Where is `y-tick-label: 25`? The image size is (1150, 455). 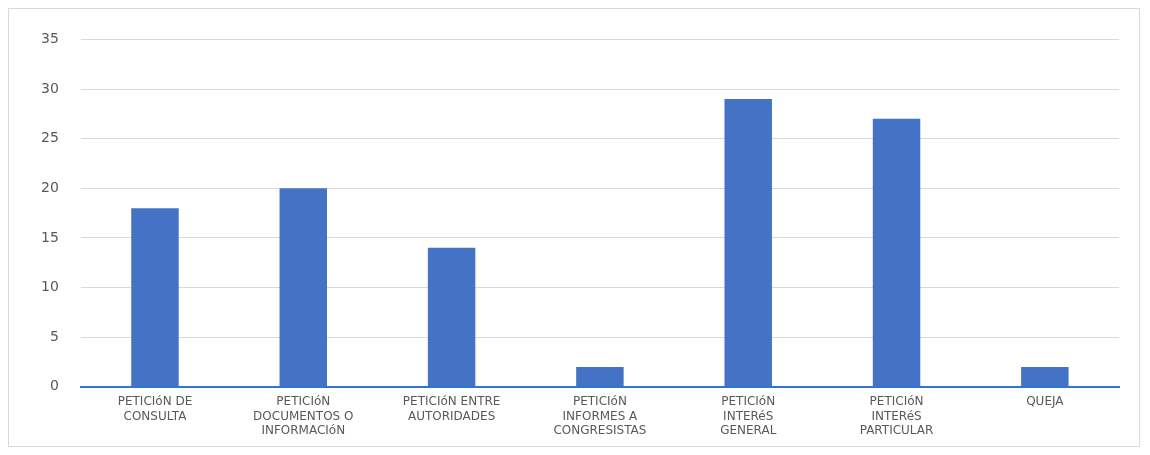
y-tick-label: 25 is located at coordinates (49, 137).